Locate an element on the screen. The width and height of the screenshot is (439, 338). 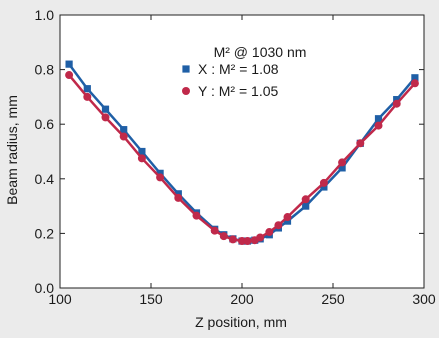
x-tick-label: 100 is located at coordinates (60, 299).